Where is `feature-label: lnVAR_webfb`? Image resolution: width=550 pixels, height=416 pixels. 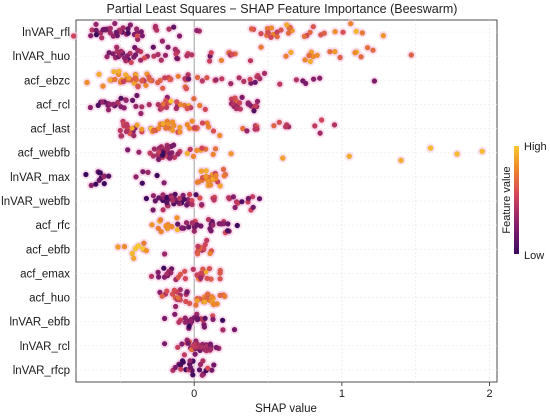 feature-label: lnVAR_webfb is located at coordinates (35, 202).